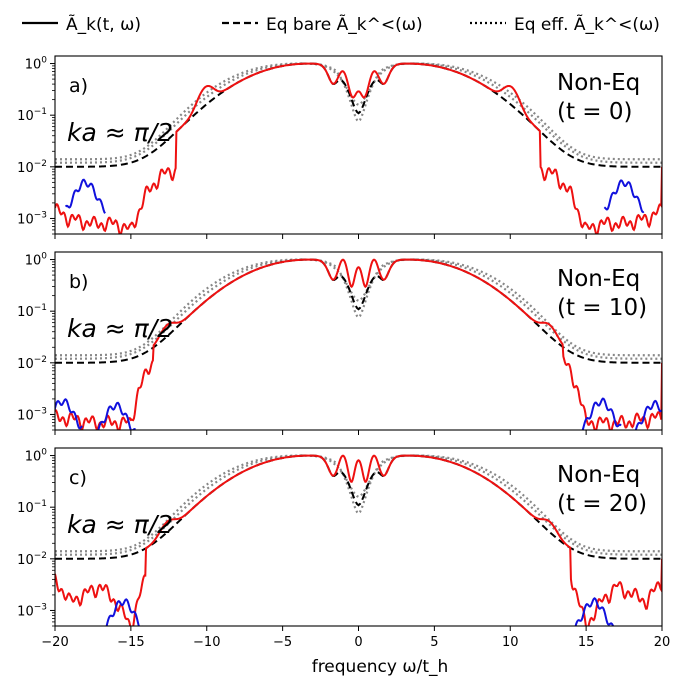 The image size is (676, 676). Describe the element at coordinates (282, 642) in the screenshot. I see `x-tick-label: −5` at that location.